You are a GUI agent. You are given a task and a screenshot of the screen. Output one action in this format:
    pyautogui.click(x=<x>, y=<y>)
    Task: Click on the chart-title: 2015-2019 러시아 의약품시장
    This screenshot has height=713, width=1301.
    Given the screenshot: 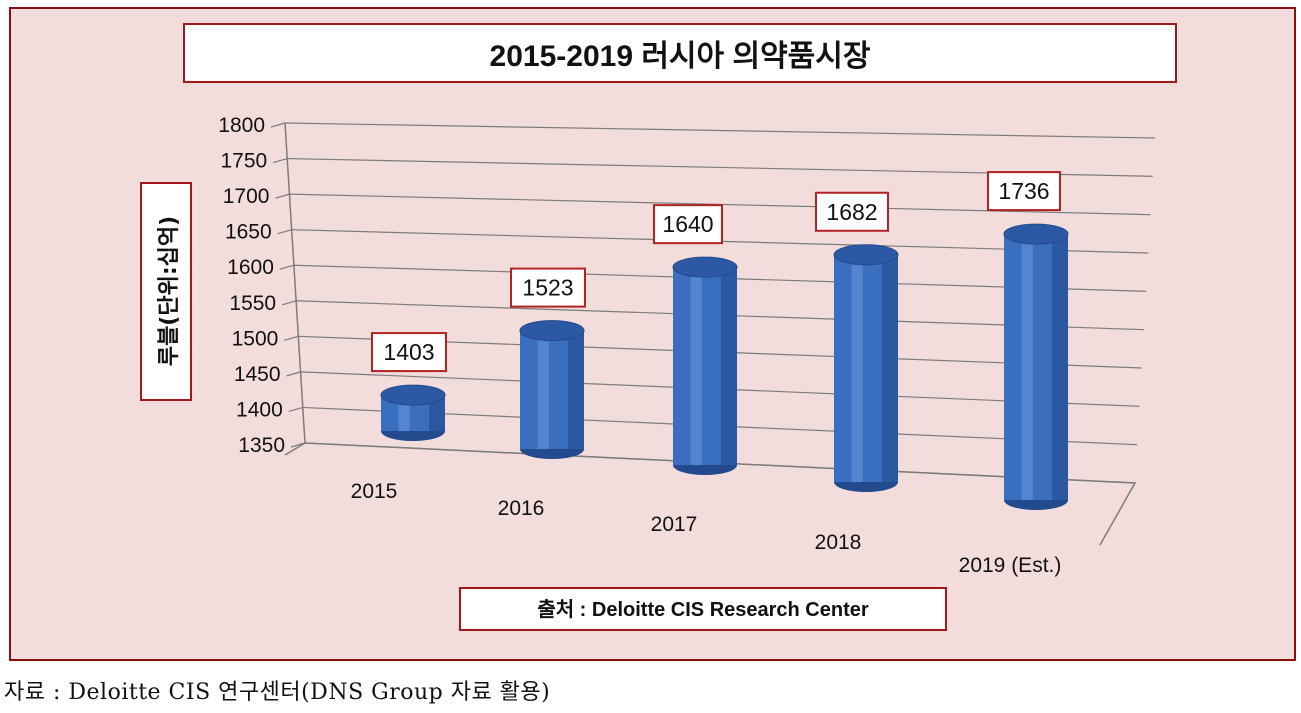 What is the action you would take?
    pyautogui.click(x=680, y=56)
    